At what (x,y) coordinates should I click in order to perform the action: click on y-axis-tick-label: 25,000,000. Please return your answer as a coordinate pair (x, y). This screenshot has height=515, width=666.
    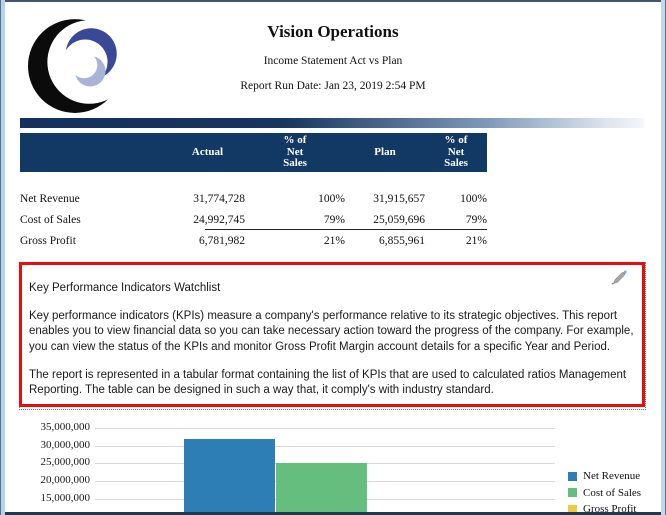
    Looking at the image, I should click on (65, 462).